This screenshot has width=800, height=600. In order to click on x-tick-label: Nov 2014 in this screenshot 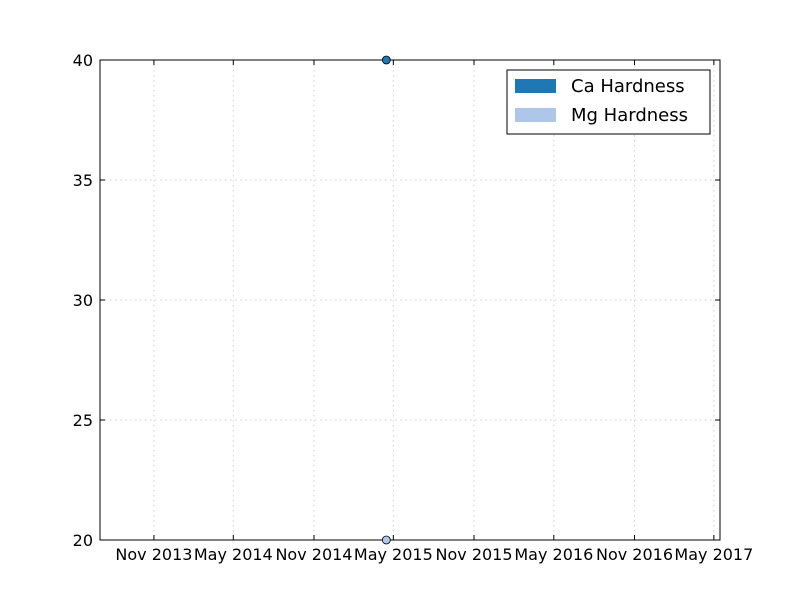, I will do `click(313, 554)`.